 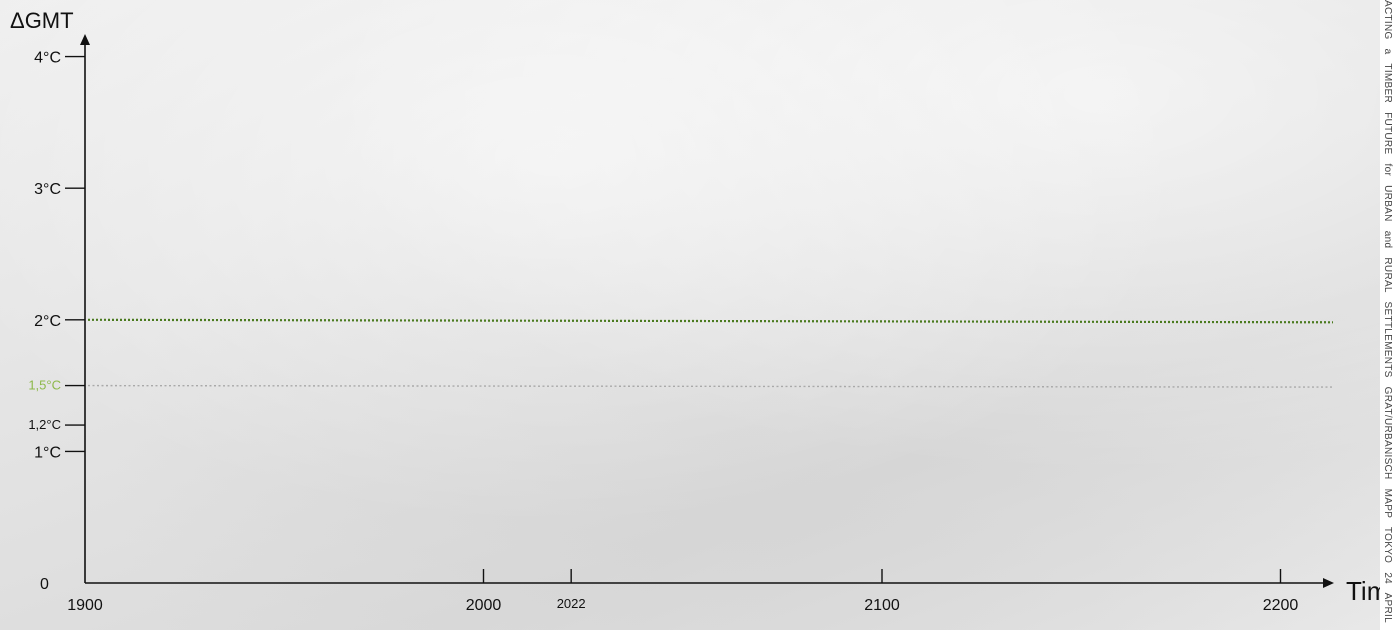 What do you see at coordinates (42, 20) in the screenshot?
I see `y-axis-label: ΔGMT` at bounding box center [42, 20].